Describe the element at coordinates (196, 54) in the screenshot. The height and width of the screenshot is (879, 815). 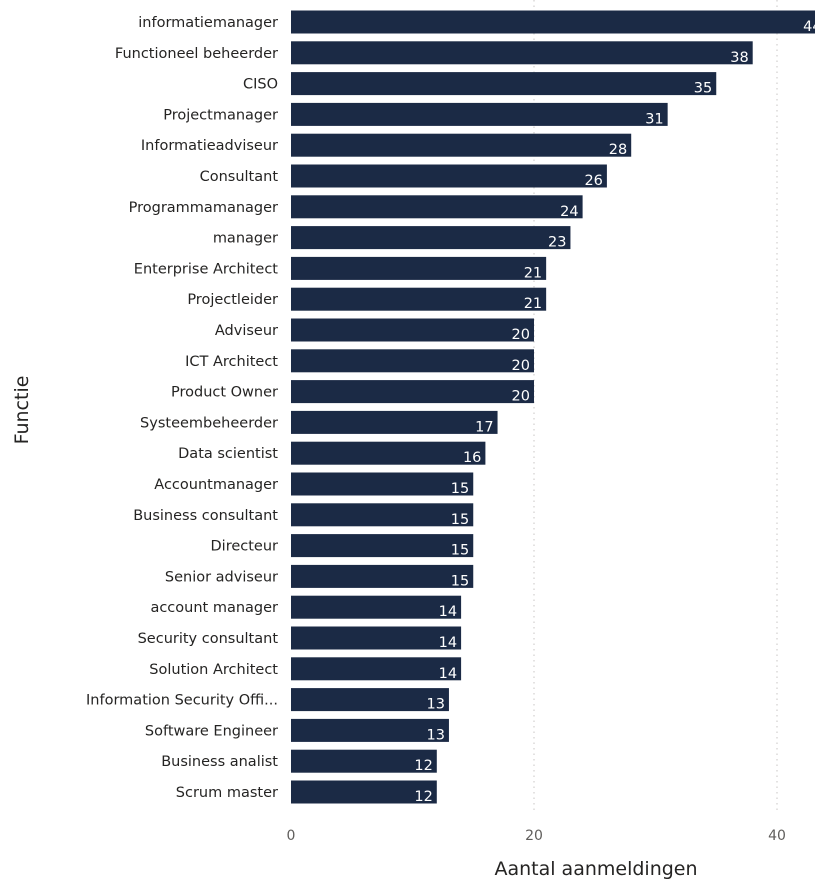
I see `category-label: Functioneel beheerder` at that location.